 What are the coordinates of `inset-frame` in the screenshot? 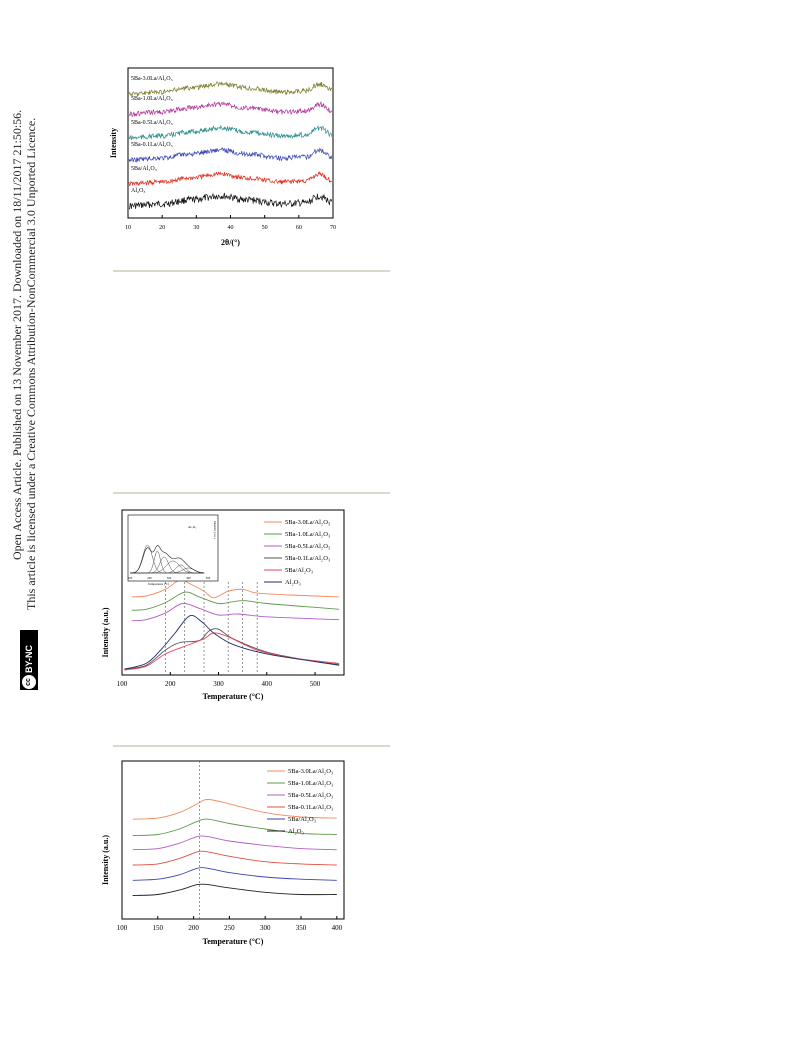 It's located at (173, 548).